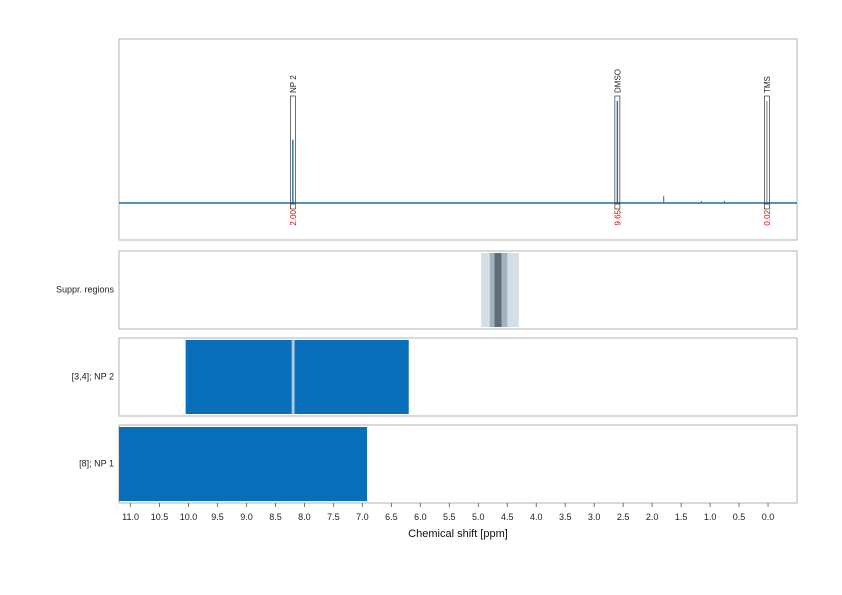 Image resolution: width=842 pixels, height=595 pixels. Describe the element at coordinates (652, 517) in the screenshot. I see `x-tick-label: 2.0` at that location.